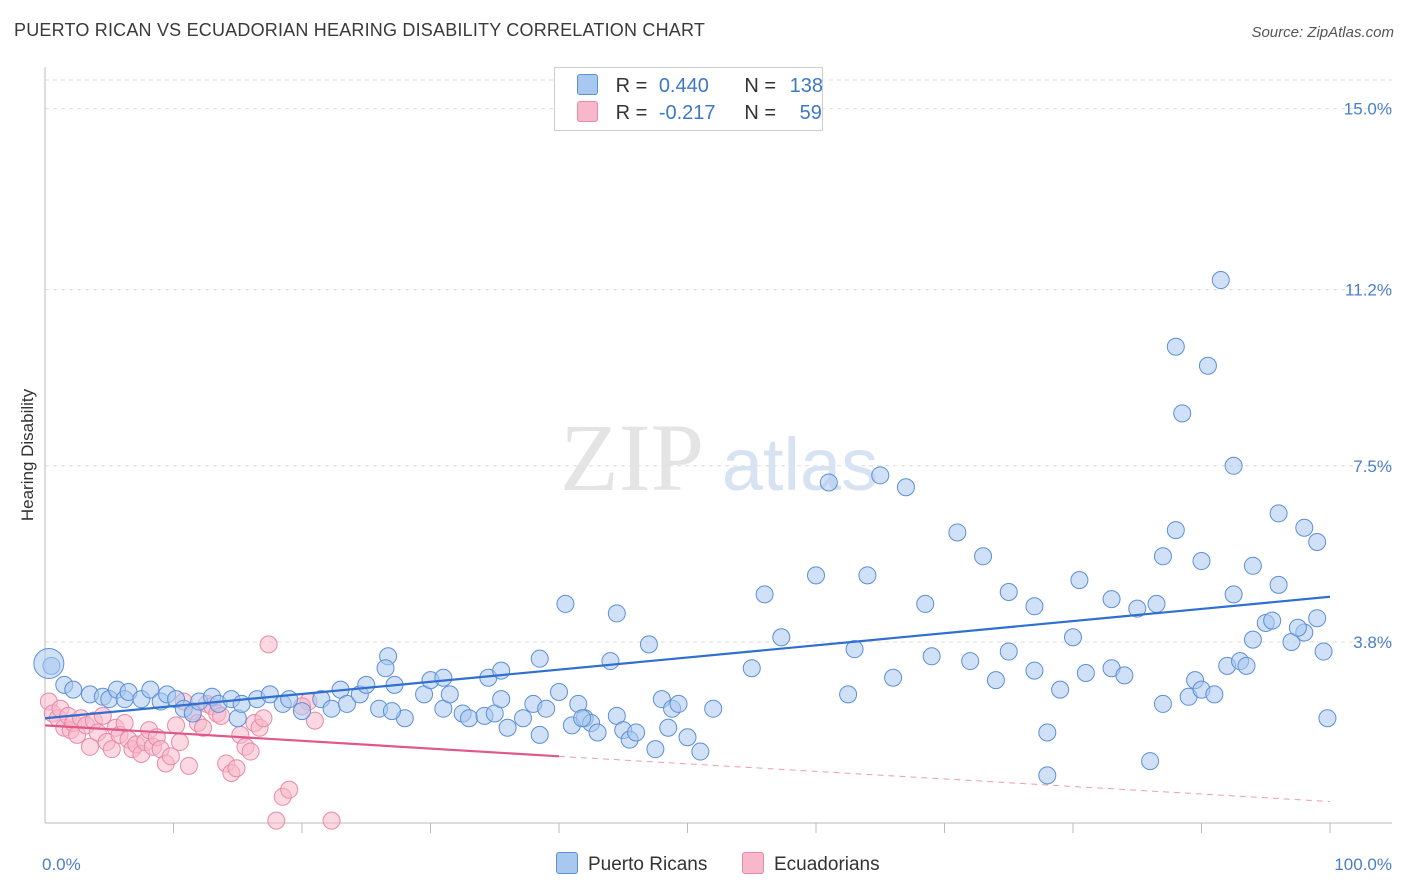  Describe the element at coordinates (302, 741) in the screenshot. I see `ecuadorian-trend-line` at that location.